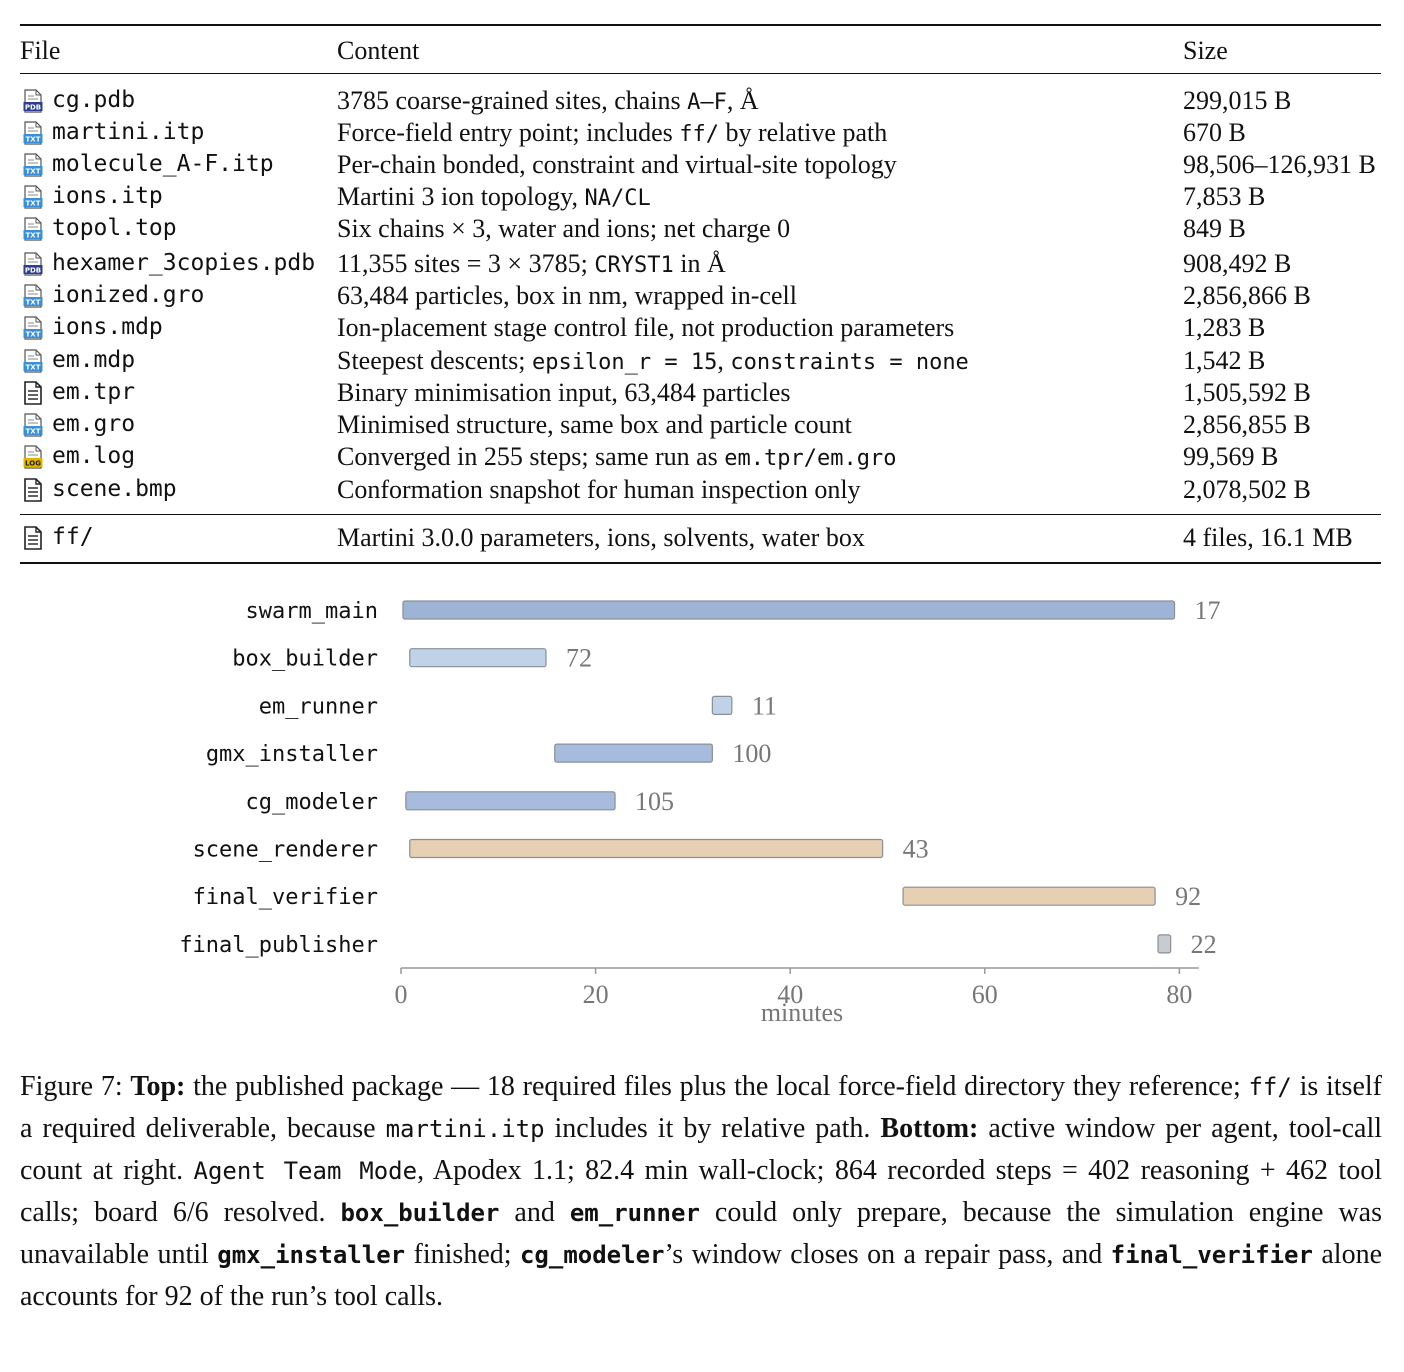  What do you see at coordinates (94, 424) in the screenshot?
I see `file-name: em.gro` at bounding box center [94, 424].